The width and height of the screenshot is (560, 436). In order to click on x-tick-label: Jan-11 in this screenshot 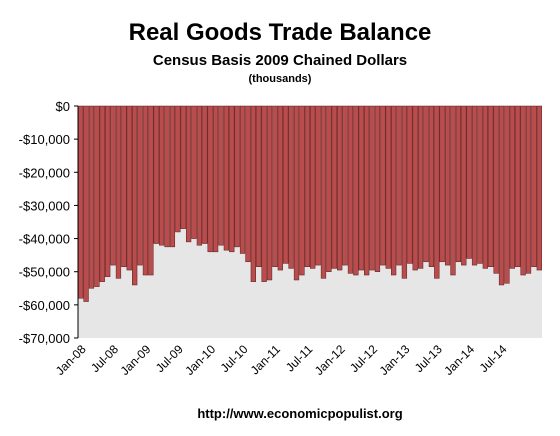, I will do `click(265, 359)`.